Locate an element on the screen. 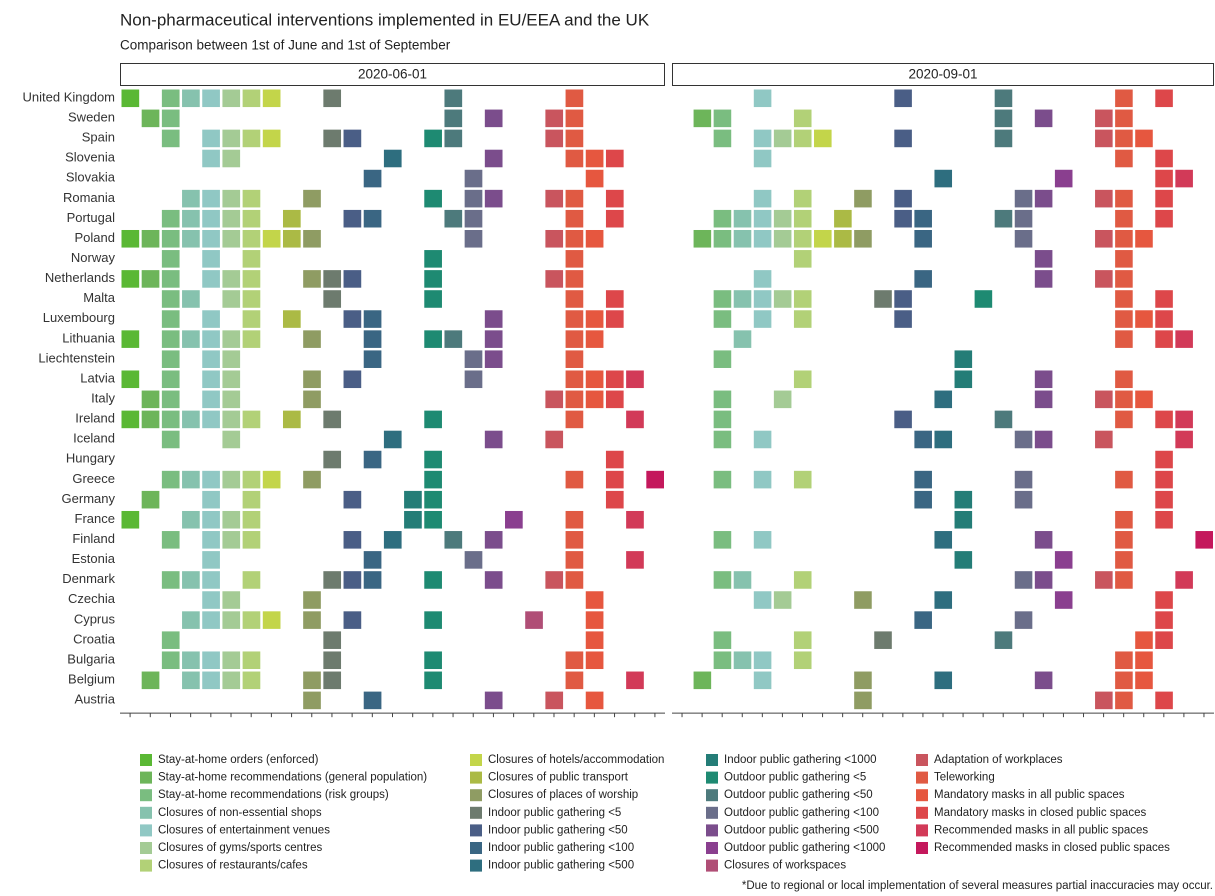 The width and height of the screenshot is (1215, 896). country-label: Bulgaria is located at coordinates (91, 658).